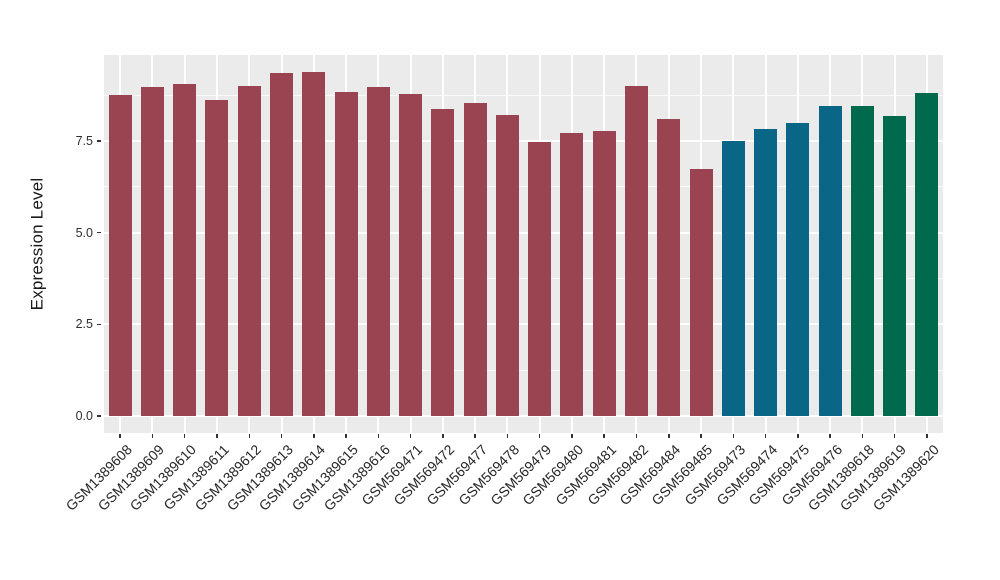 The image size is (1000, 580). I want to click on bar-GSM569477, so click(475, 259).